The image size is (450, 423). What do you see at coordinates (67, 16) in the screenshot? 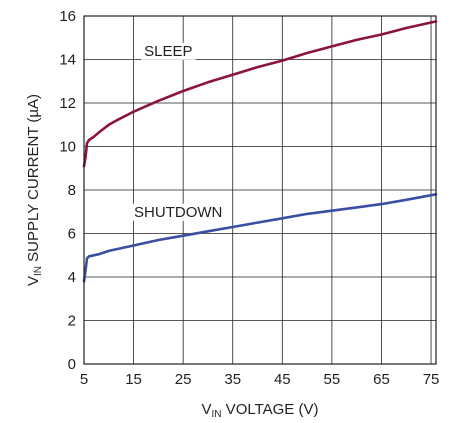
I see `y-tick-label: 16` at bounding box center [67, 16].